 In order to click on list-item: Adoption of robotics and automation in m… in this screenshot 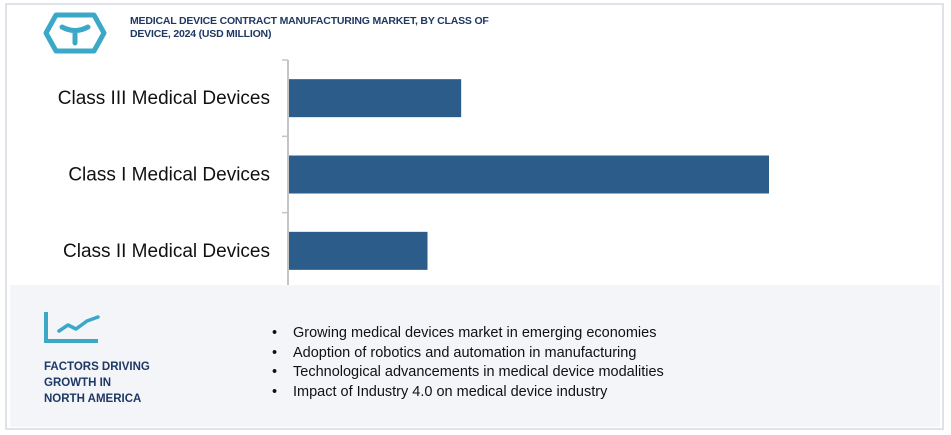, I will do `click(468, 354)`.